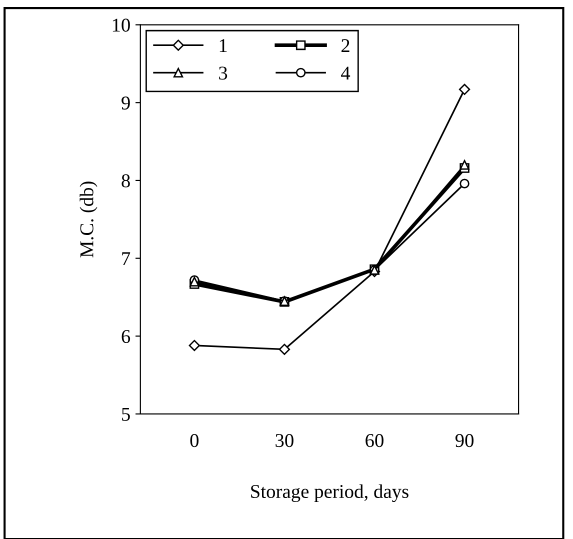 This screenshot has height=539, width=573. I want to click on legend-label: 1, so click(223, 45).